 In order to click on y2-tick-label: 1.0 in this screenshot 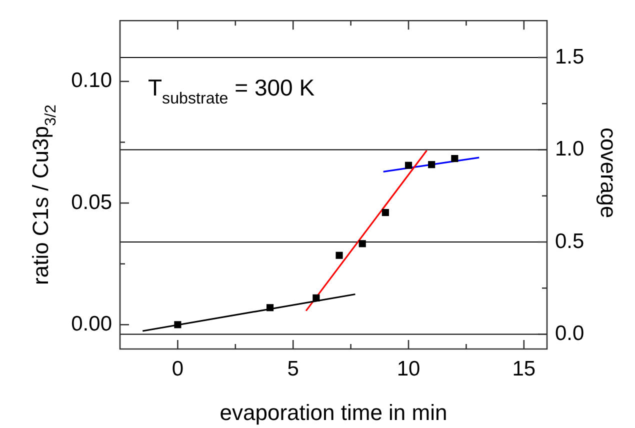, I will do `click(569, 149)`.